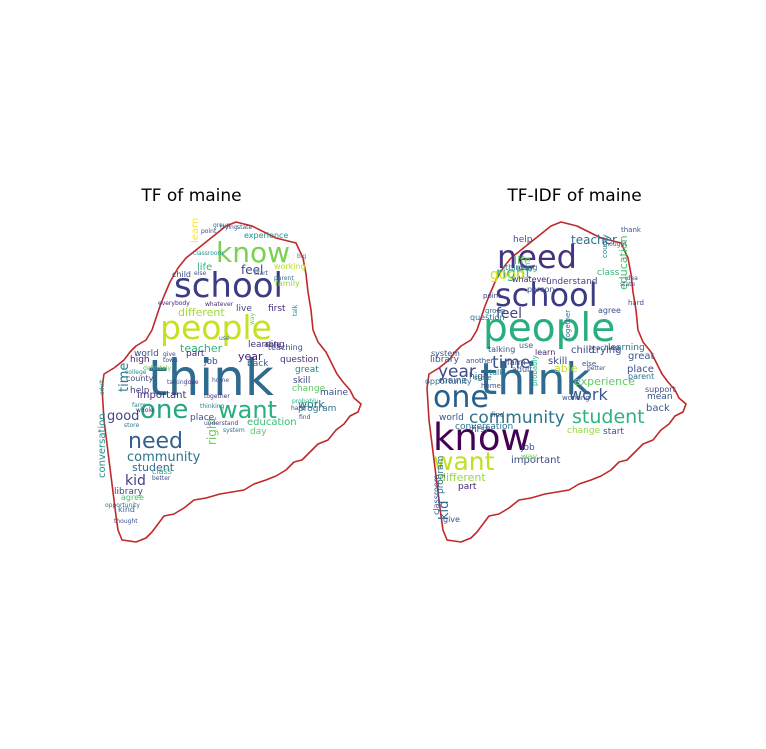 This screenshot has height=749, width=766. Describe the element at coordinates (157, 368) in the screenshot. I see `cloud-word: definitely` at that location.